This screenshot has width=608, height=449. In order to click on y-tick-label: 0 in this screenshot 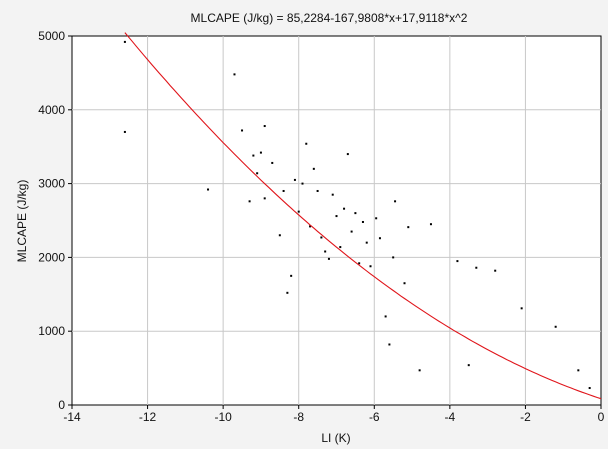, I will do `click(61, 405)`.